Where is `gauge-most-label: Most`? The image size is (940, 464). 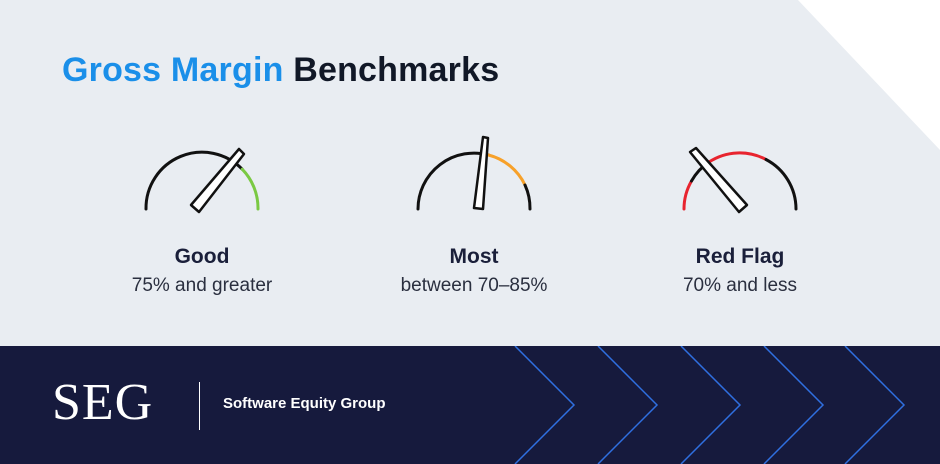
gauge-most-label: Most is located at coordinates (474, 256).